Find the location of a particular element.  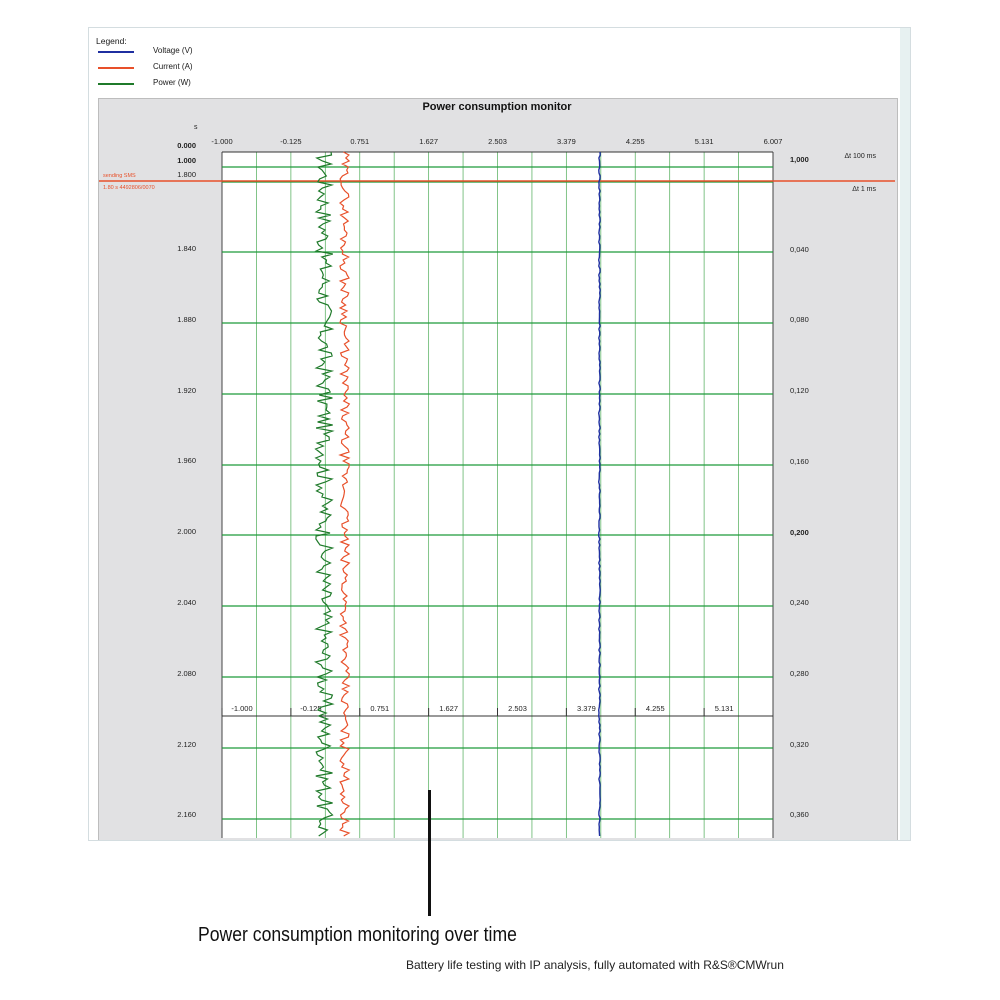

legend-item-current: Current (A) is located at coordinates (166, 68).